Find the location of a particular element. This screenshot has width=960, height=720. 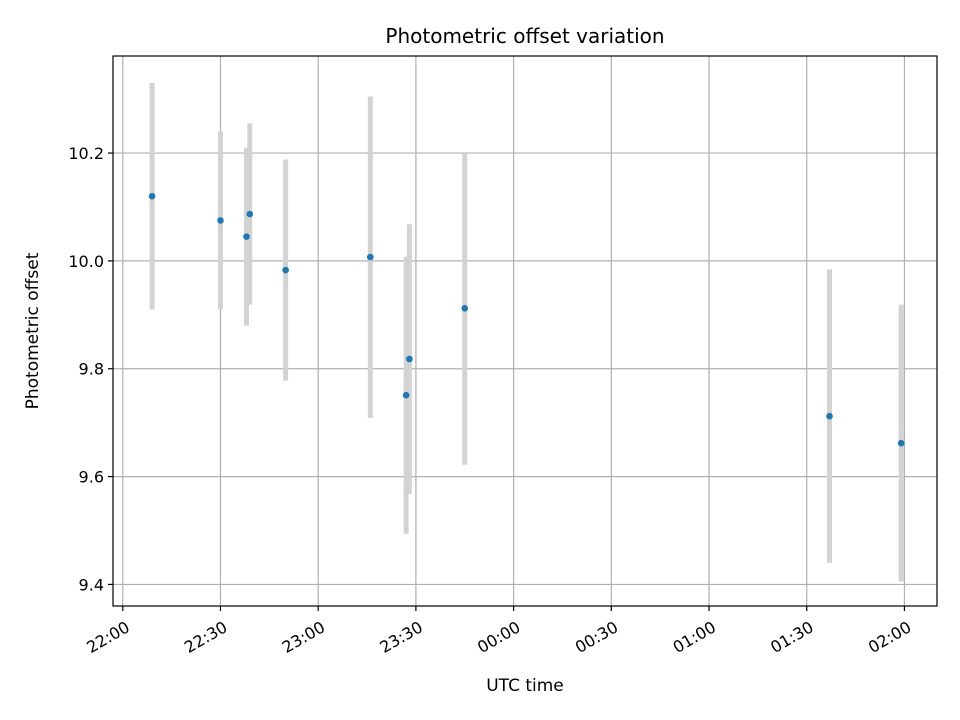

y-tick-label: 9.6 is located at coordinates (91, 477).